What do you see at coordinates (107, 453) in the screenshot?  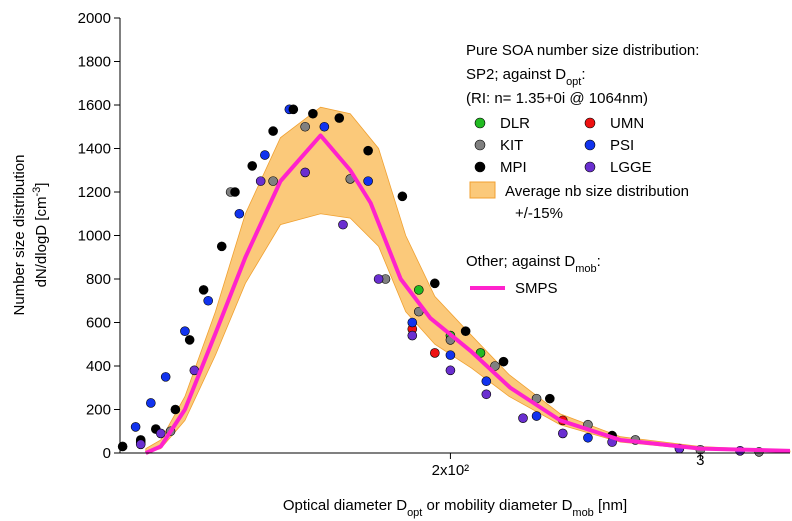 I see `y-tick-label: 0` at bounding box center [107, 453].